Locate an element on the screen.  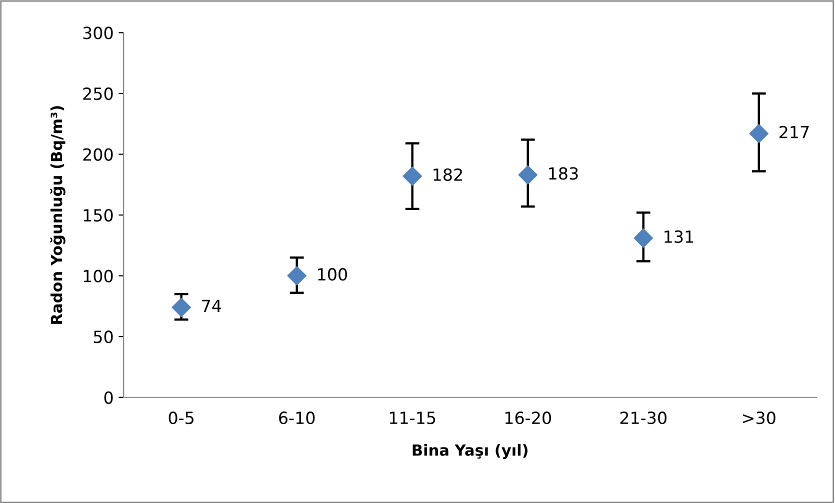
x-tick-label: 0-5 is located at coordinates (181, 418).